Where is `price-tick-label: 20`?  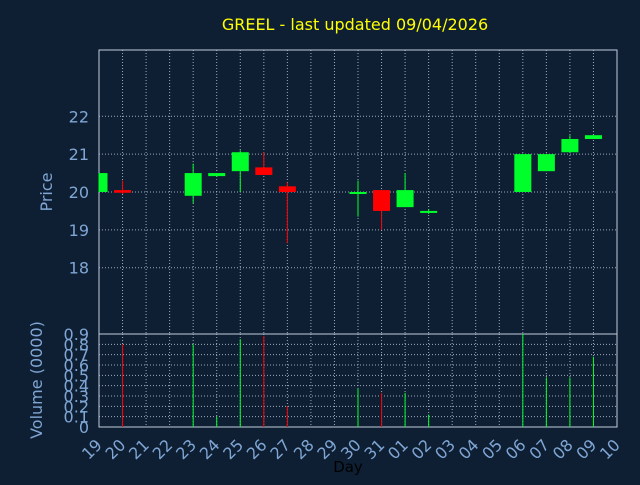
price-tick-label: 20 is located at coordinates (79, 192).